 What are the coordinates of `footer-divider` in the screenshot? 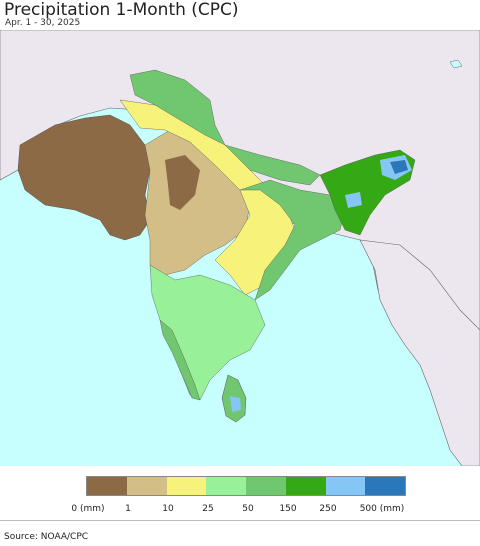 It's located at (240, 520).